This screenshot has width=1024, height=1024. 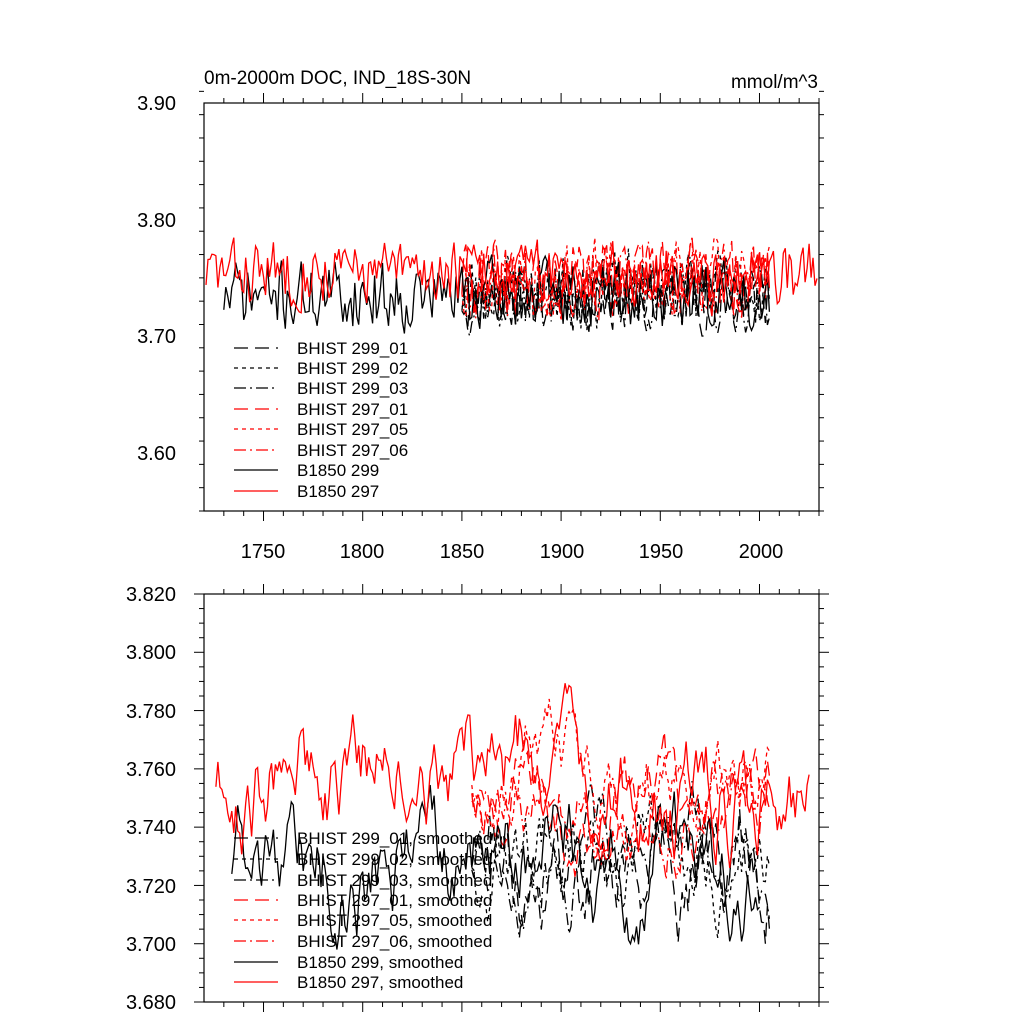 I want to click on legend-label: B1850 297, smoothed, so click(x=380, y=982).